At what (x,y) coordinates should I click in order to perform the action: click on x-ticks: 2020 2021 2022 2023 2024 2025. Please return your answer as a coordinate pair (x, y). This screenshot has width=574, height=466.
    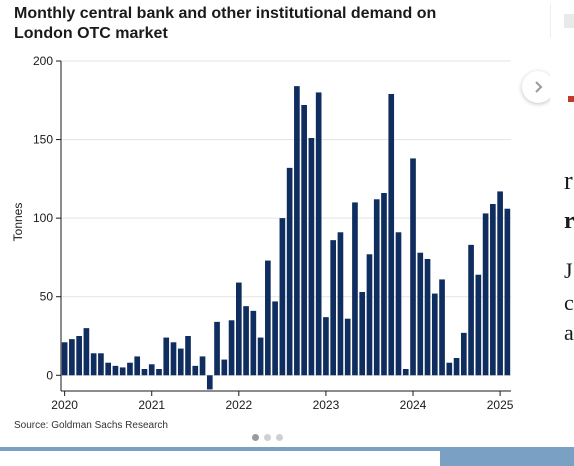
    Looking at the image, I should click on (282, 405).